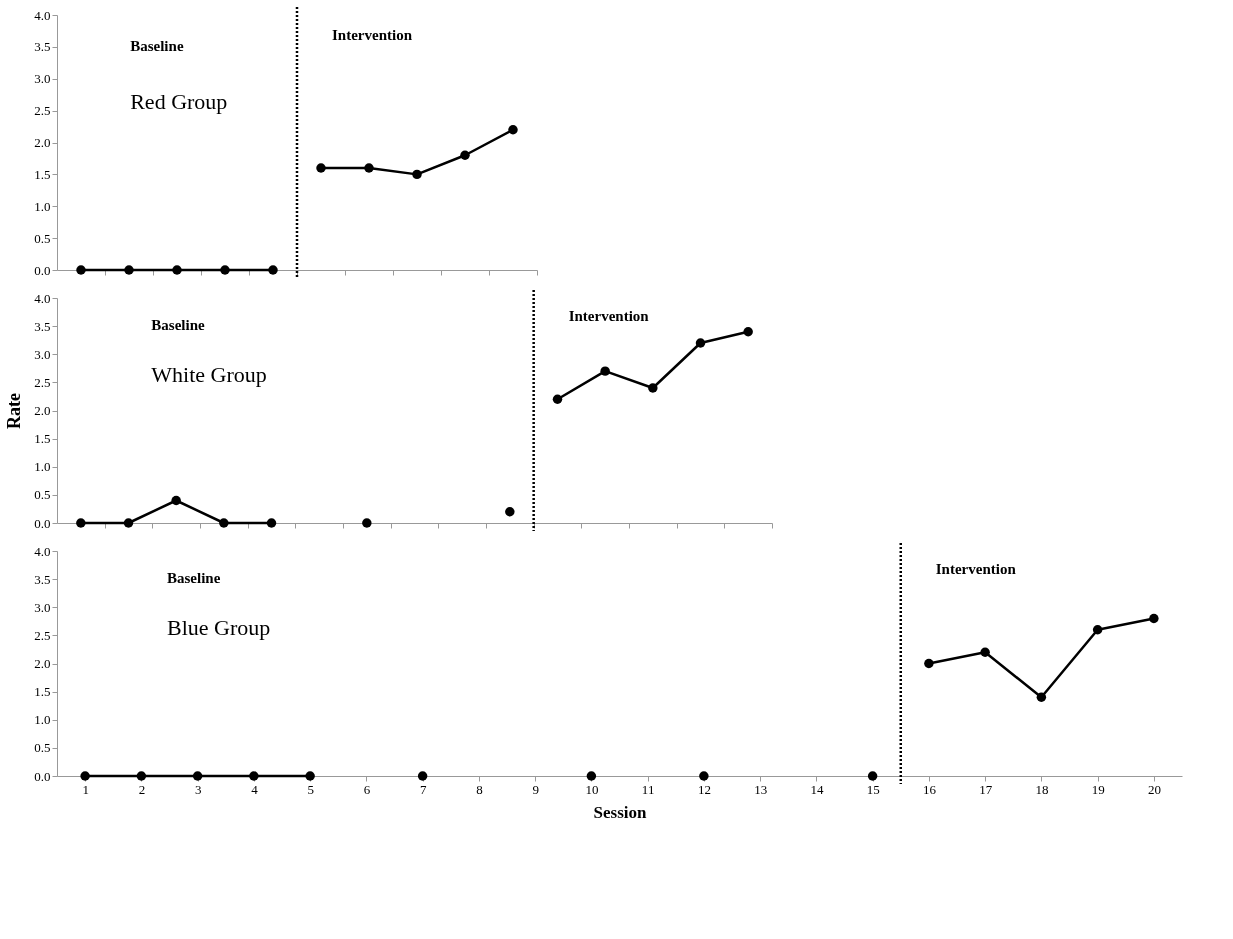 Image resolution: width=1233 pixels, height=939 pixels. What do you see at coordinates (817, 789) in the screenshot?
I see `x-tick-label: 14` at bounding box center [817, 789].